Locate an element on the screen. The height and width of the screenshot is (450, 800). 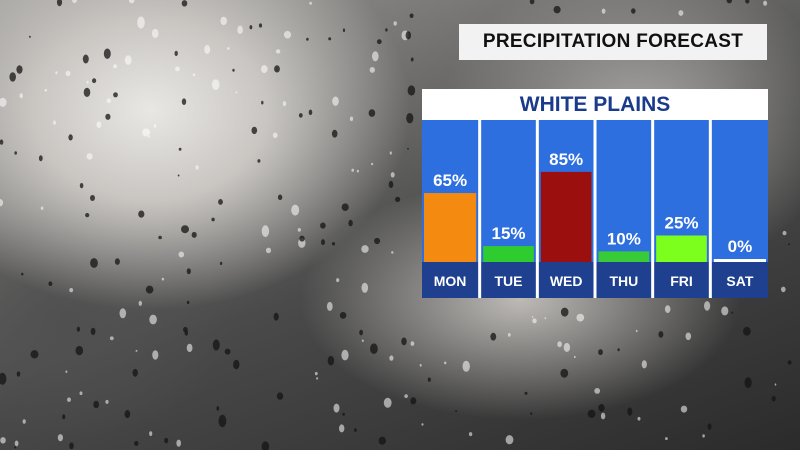
value-label-thu: 10% is located at coordinates (624, 238).